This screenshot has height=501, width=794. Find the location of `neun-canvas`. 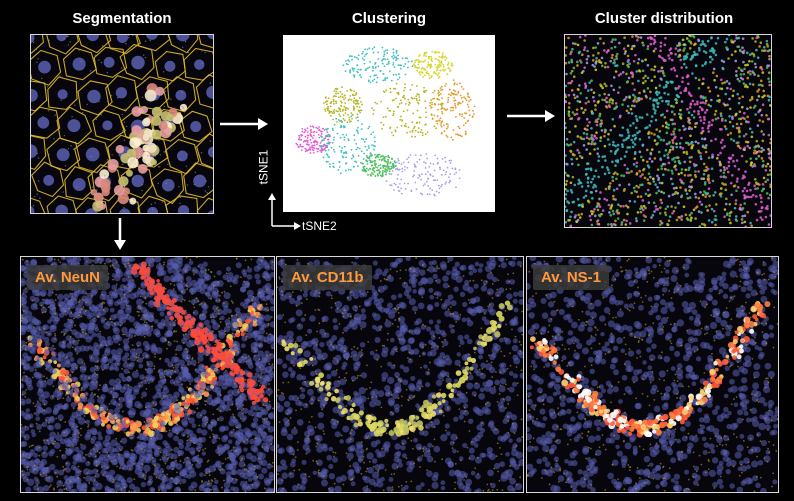

neun-canvas is located at coordinates (147, 374).